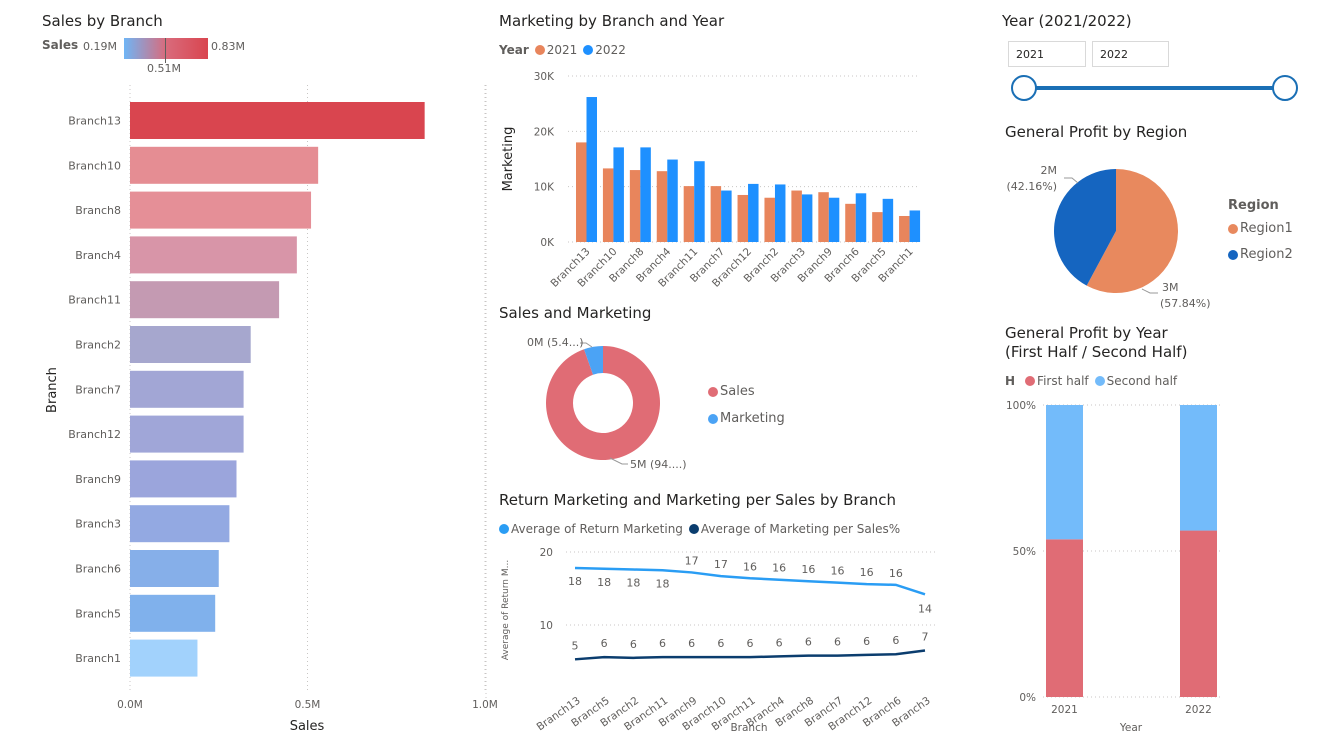 The width and height of the screenshot is (1333, 750). I want to click on return-y-tick: 10, so click(546, 626).